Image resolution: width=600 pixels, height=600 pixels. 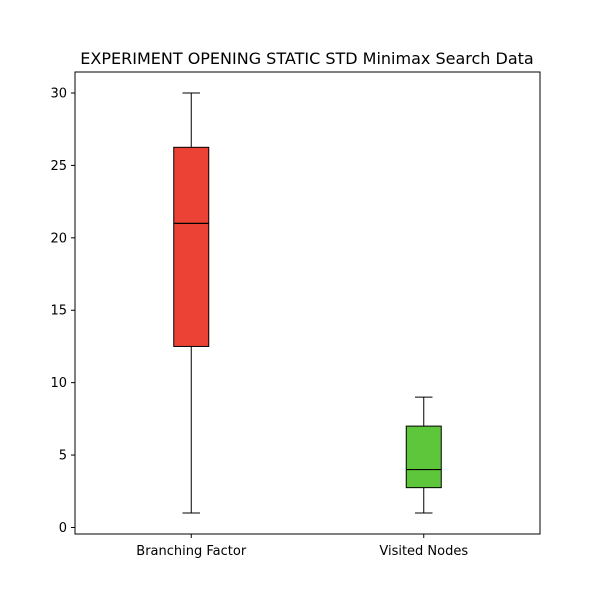 What do you see at coordinates (423, 551) in the screenshot?
I see `x-tick-label: Visited Nodes` at bounding box center [423, 551].